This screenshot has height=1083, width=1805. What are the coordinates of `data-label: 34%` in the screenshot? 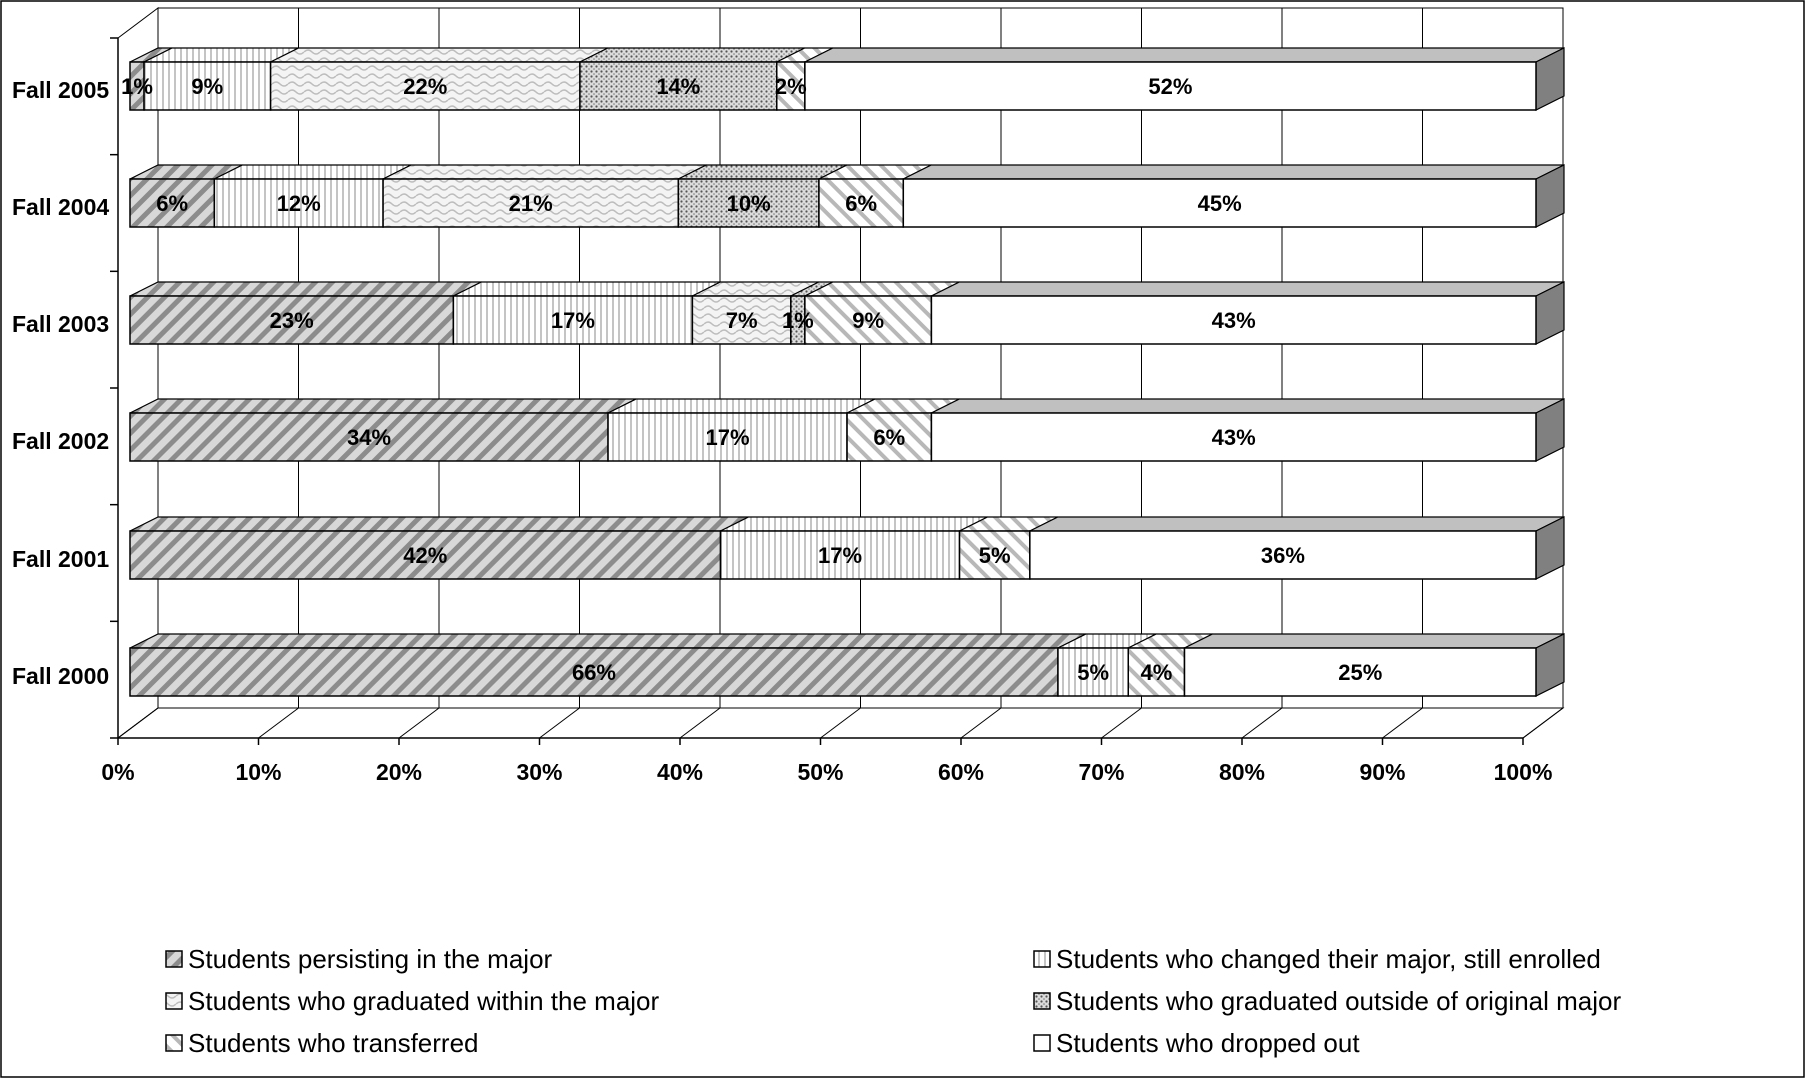 It's located at (369, 437).